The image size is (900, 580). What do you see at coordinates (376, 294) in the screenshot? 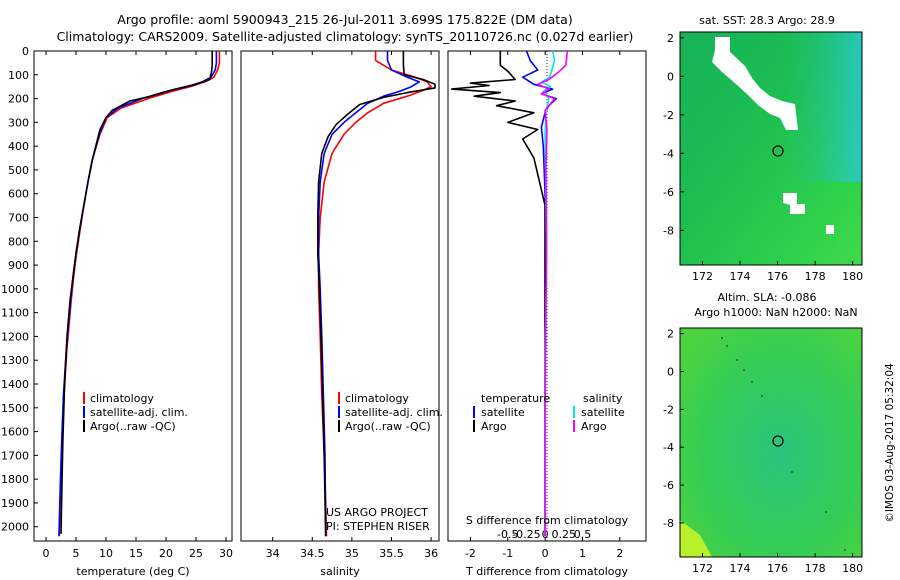
I see `salinity-series` at bounding box center [376, 294].